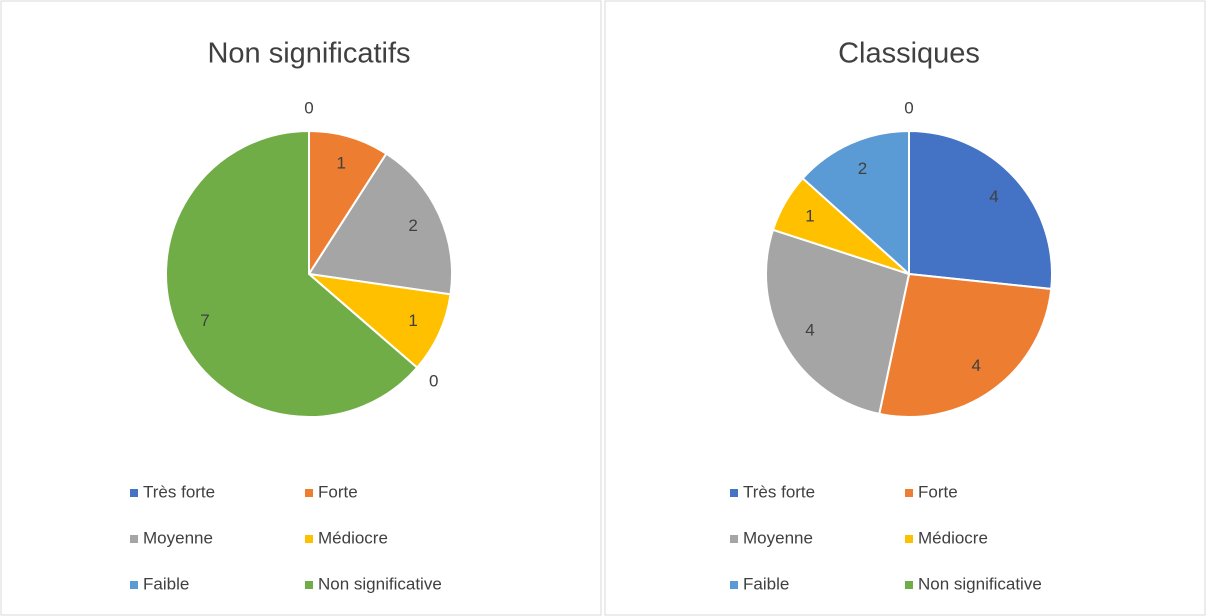 This screenshot has height=616, width=1206. What do you see at coordinates (308, 54) in the screenshot?
I see `chart-title: Non significatifs` at bounding box center [308, 54].